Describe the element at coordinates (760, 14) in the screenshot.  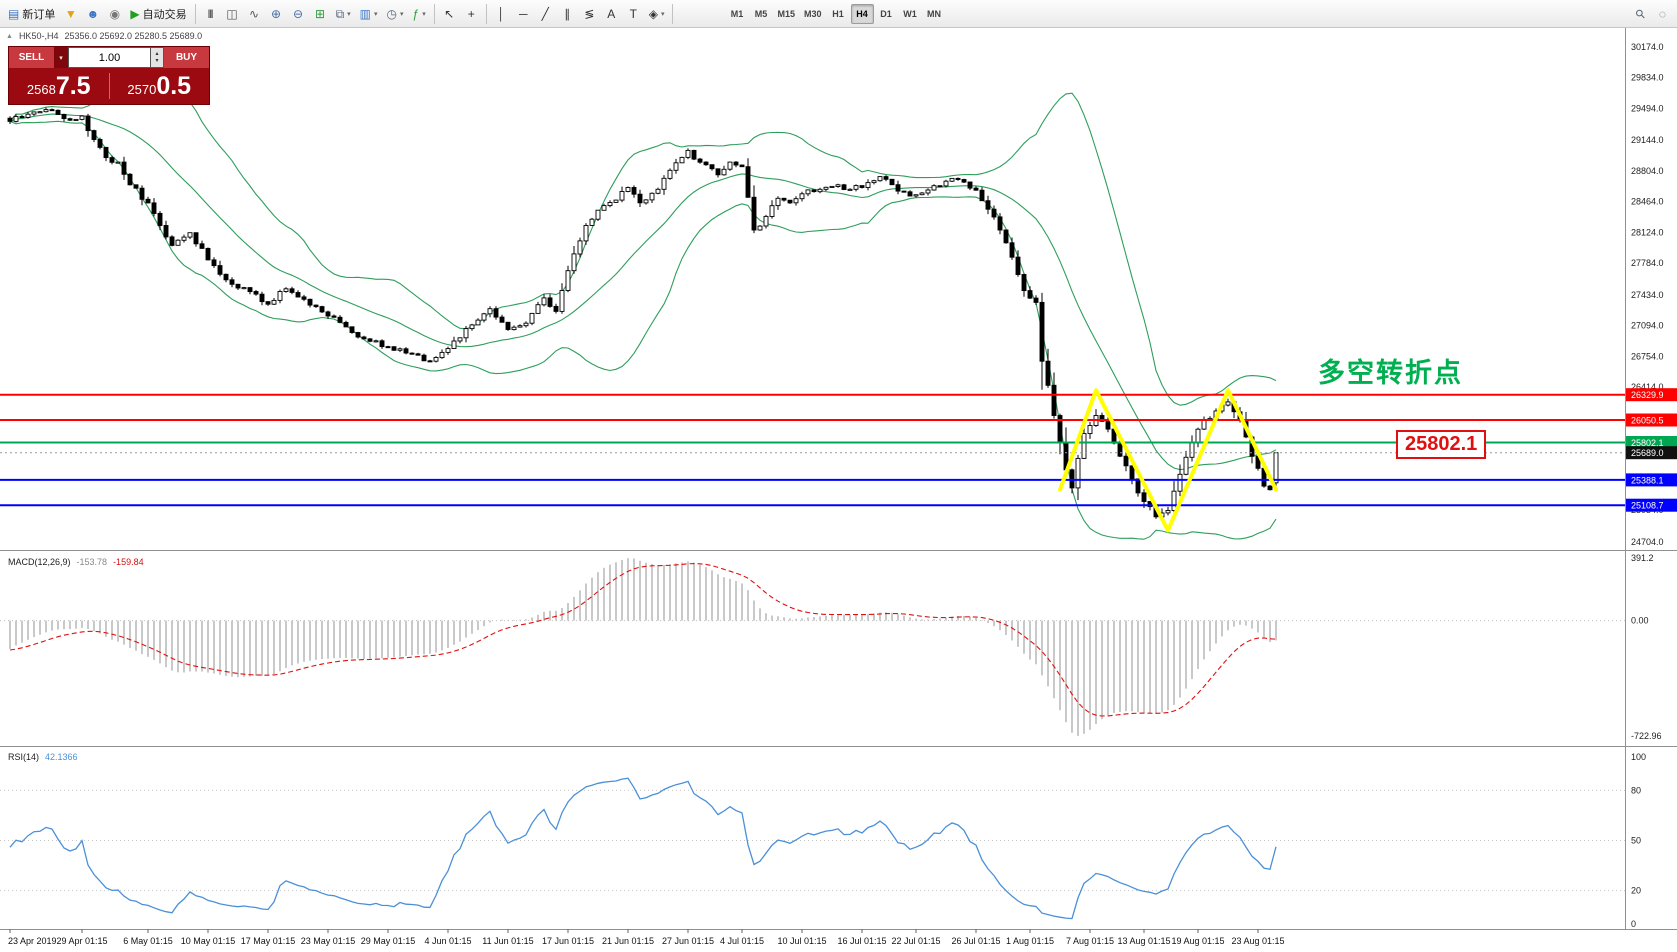
I see `timeframe-m5-button: M5` at that location.